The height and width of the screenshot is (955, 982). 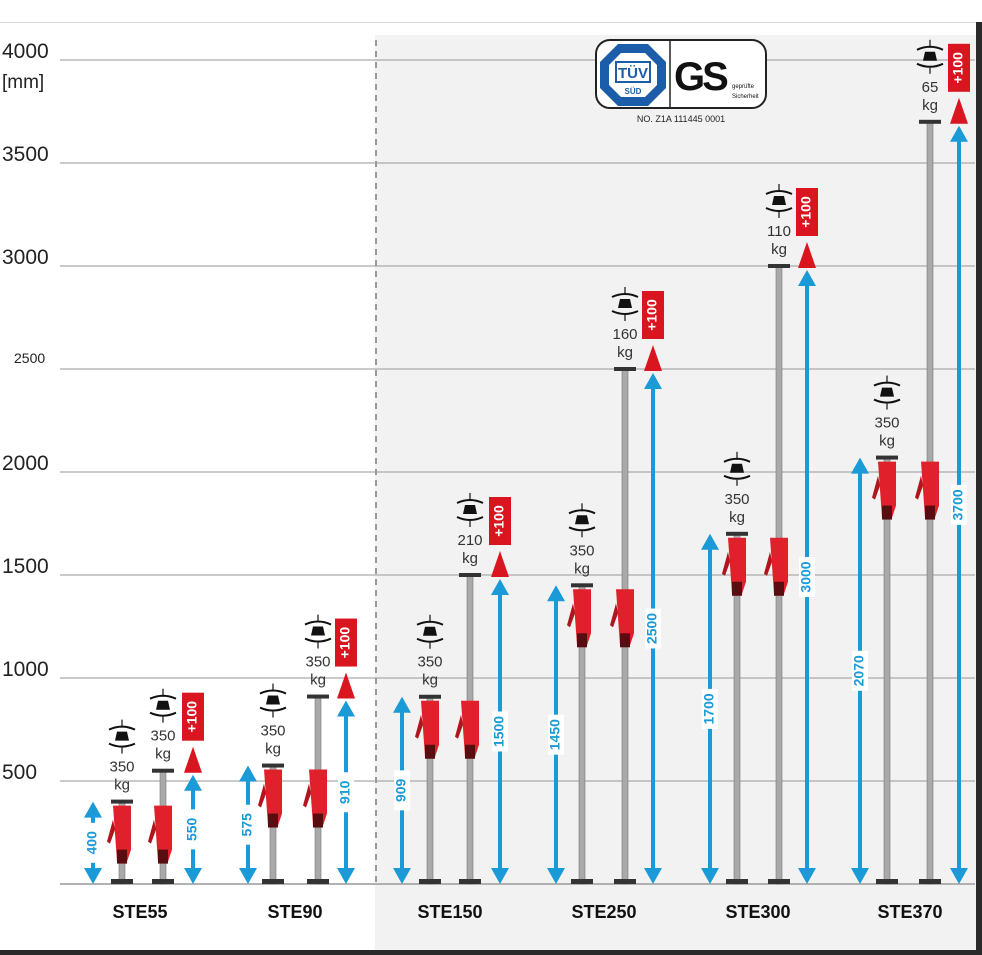 I want to click on prop-tube, so click(x=887, y=671).